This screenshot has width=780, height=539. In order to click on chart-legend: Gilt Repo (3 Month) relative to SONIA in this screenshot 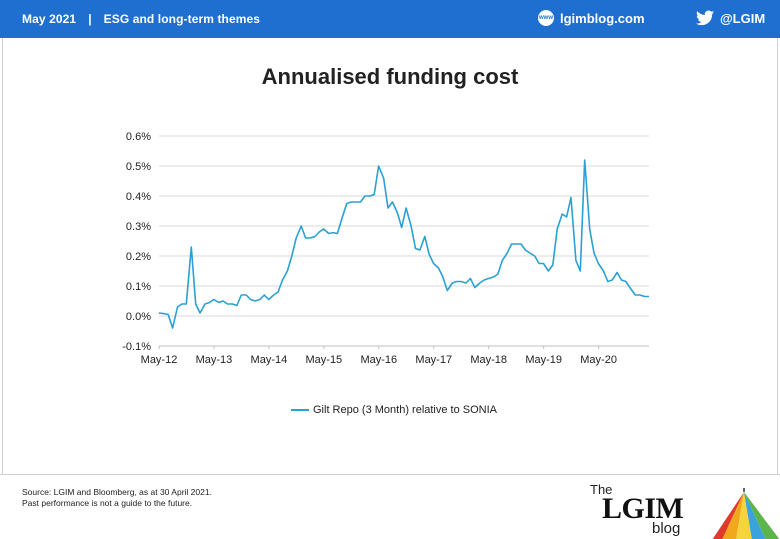, I will do `click(394, 410)`.